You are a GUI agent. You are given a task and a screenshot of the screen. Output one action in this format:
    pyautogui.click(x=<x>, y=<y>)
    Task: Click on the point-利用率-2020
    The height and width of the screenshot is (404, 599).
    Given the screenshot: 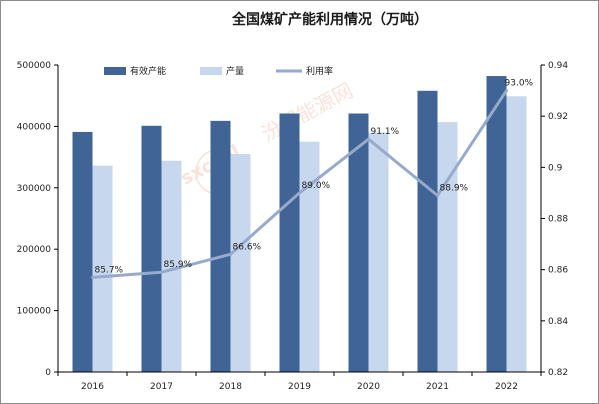 What is the action you would take?
    pyautogui.click(x=368, y=139)
    